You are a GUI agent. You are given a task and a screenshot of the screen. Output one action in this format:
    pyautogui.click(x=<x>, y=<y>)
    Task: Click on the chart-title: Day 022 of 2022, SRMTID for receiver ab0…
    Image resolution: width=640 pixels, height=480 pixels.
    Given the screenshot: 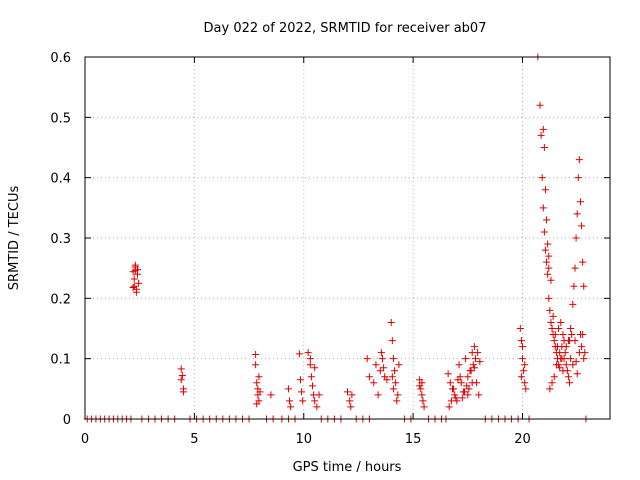 What is the action you would take?
    pyautogui.click(x=345, y=28)
    